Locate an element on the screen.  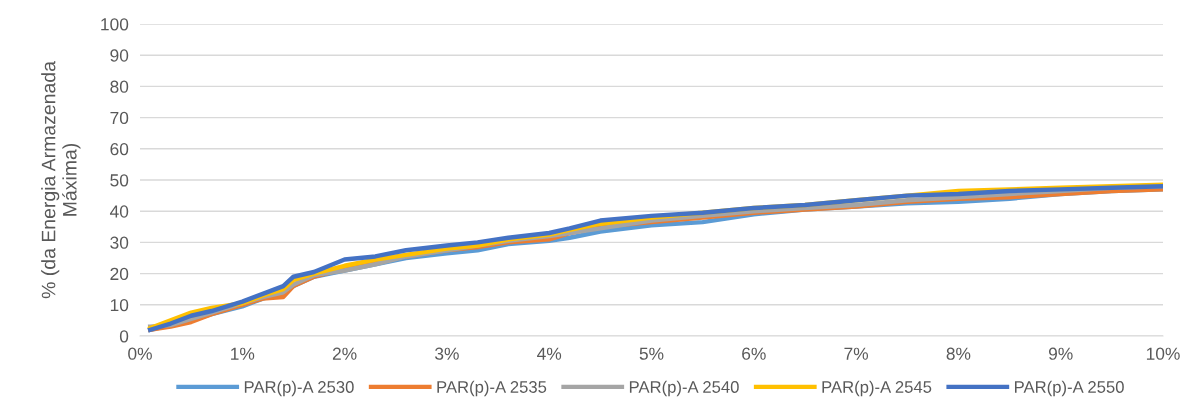
y-tick-label: 60 is located at coordinates (119, 149).